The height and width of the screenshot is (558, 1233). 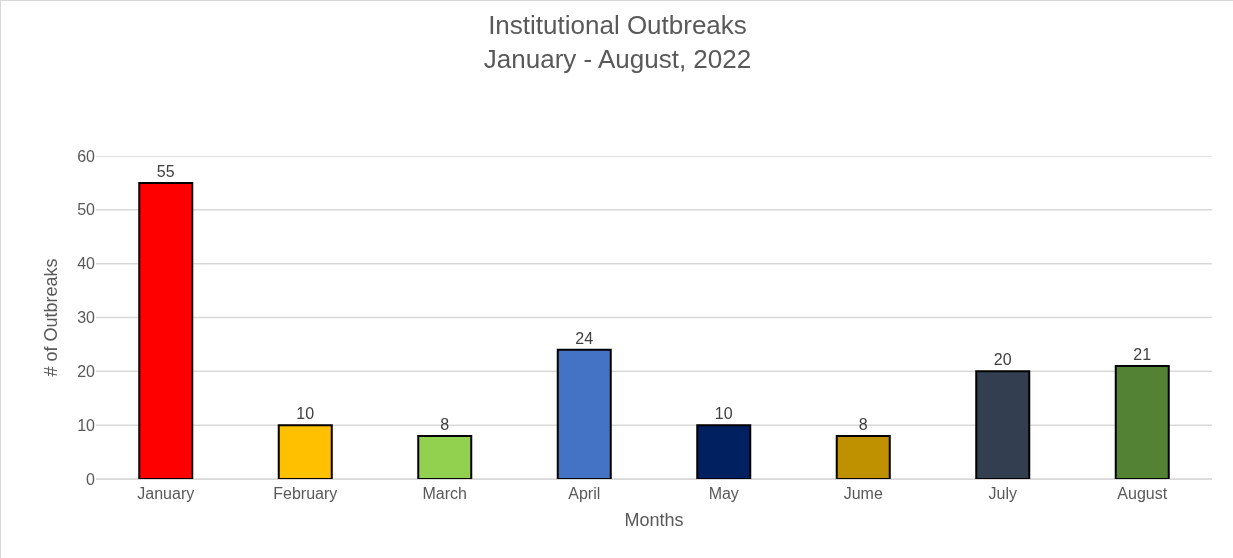 I want to click on y-tick-label: 50, so click(x=86, y=210).